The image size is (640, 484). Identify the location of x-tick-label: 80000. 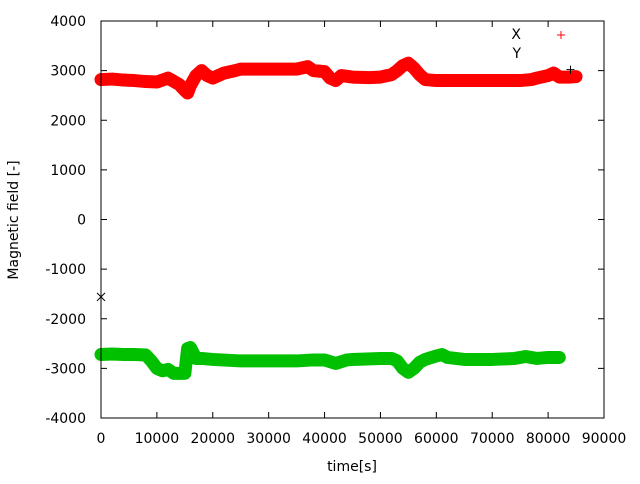
(548, 439).